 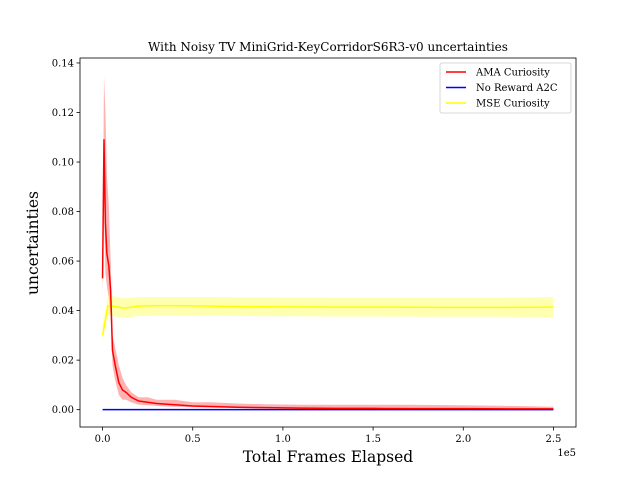 I want to click on x-tick-label: 0.0, so click(x=103, y=439).